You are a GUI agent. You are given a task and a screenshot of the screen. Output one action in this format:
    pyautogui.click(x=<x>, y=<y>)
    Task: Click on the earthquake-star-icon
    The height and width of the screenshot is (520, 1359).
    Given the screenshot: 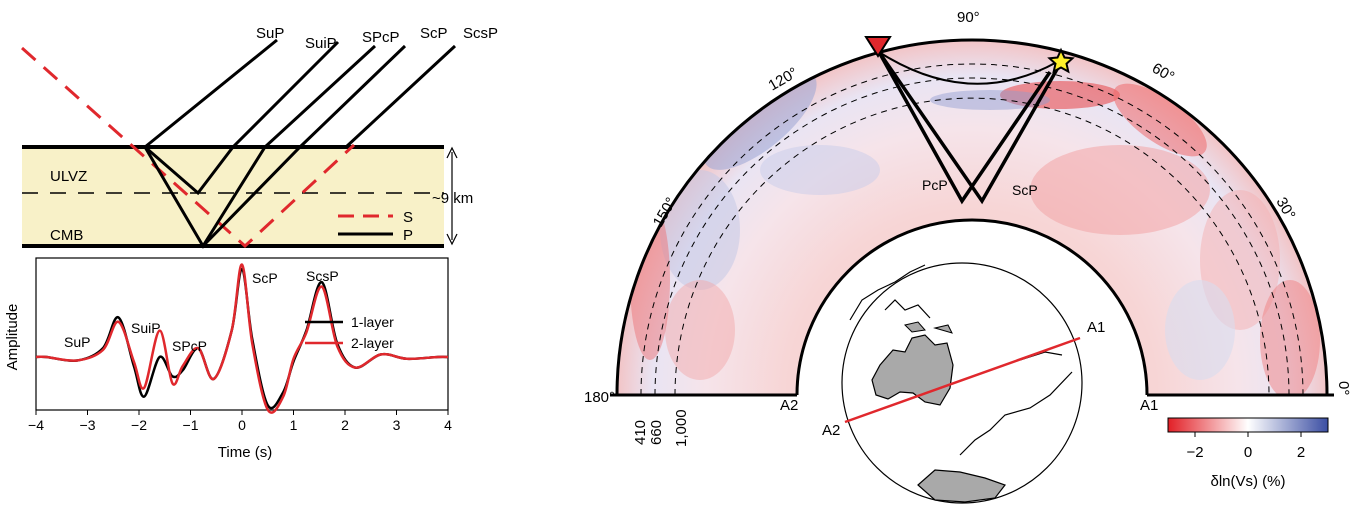 What is the action you would take?
    pyautogui.click(x=1061, y=60)
    